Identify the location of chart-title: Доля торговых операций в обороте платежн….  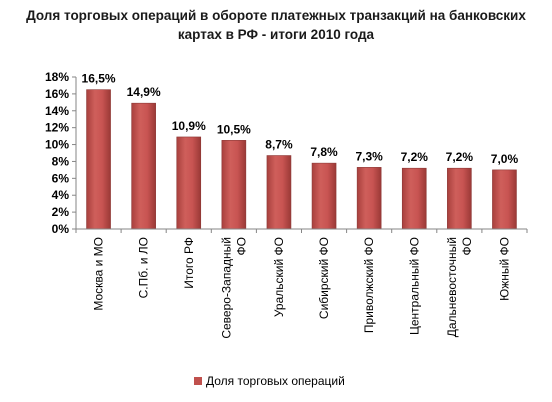
(276, 25).